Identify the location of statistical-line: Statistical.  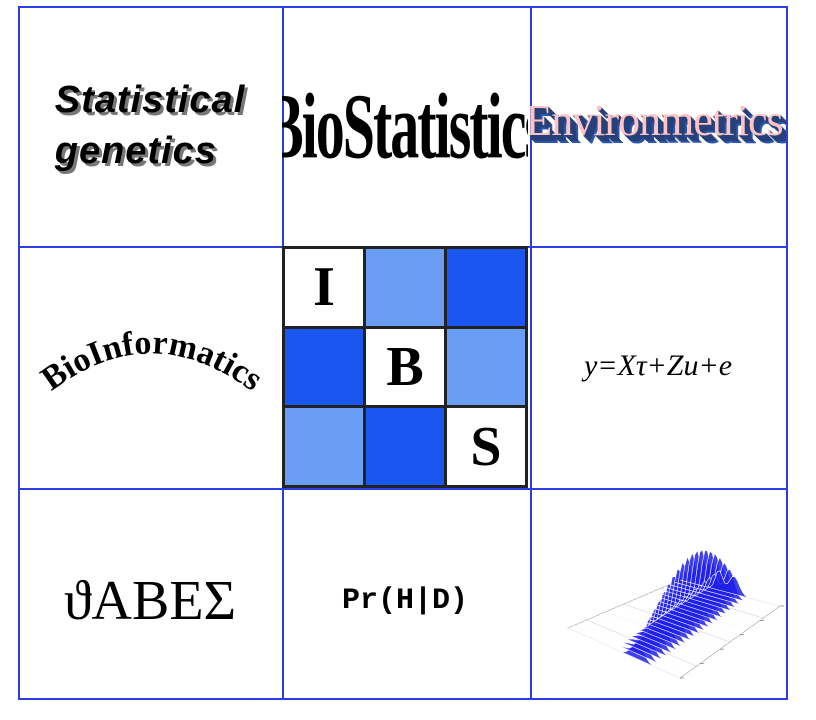
(150, 99).